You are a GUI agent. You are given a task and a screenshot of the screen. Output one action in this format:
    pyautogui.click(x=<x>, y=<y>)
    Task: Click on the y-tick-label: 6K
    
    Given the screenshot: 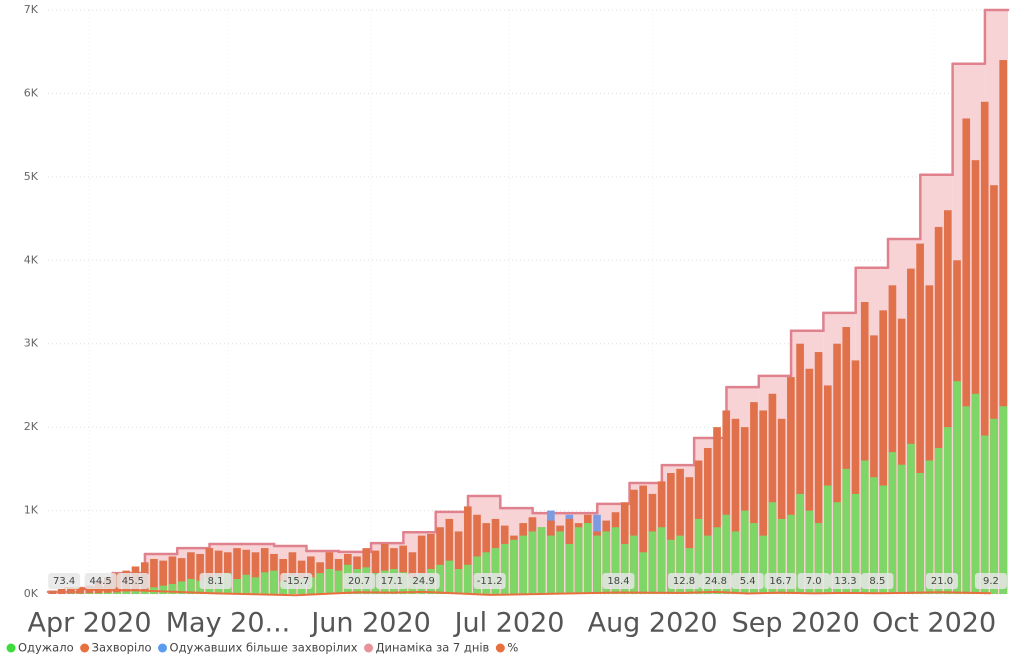 What is the action you would take?
    pyautogui.click(x=31, y=92)
    